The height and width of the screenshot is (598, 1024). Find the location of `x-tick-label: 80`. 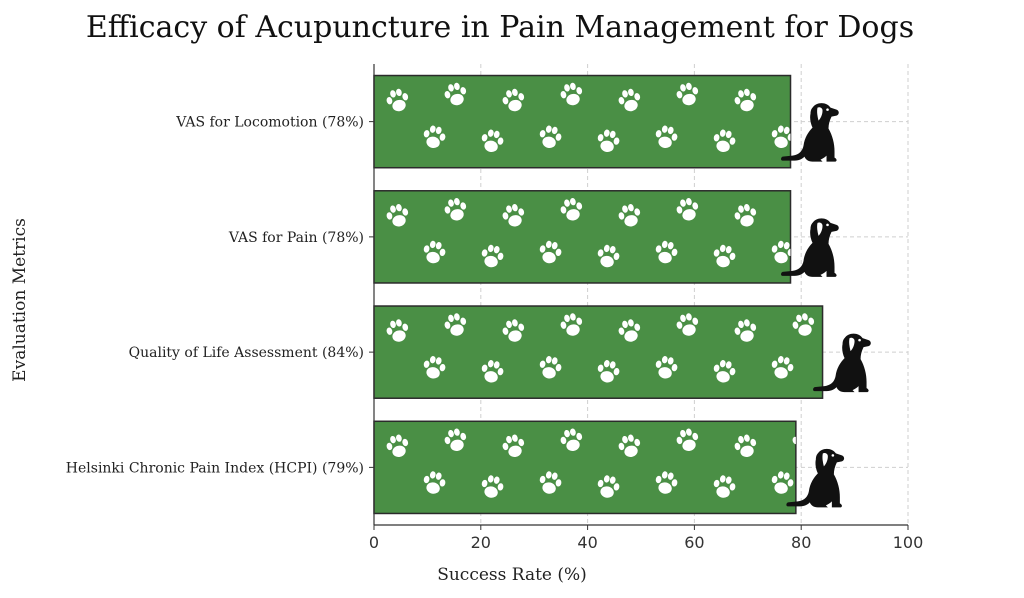

x-tick-label: 80 is located at coordinates (801, 542).